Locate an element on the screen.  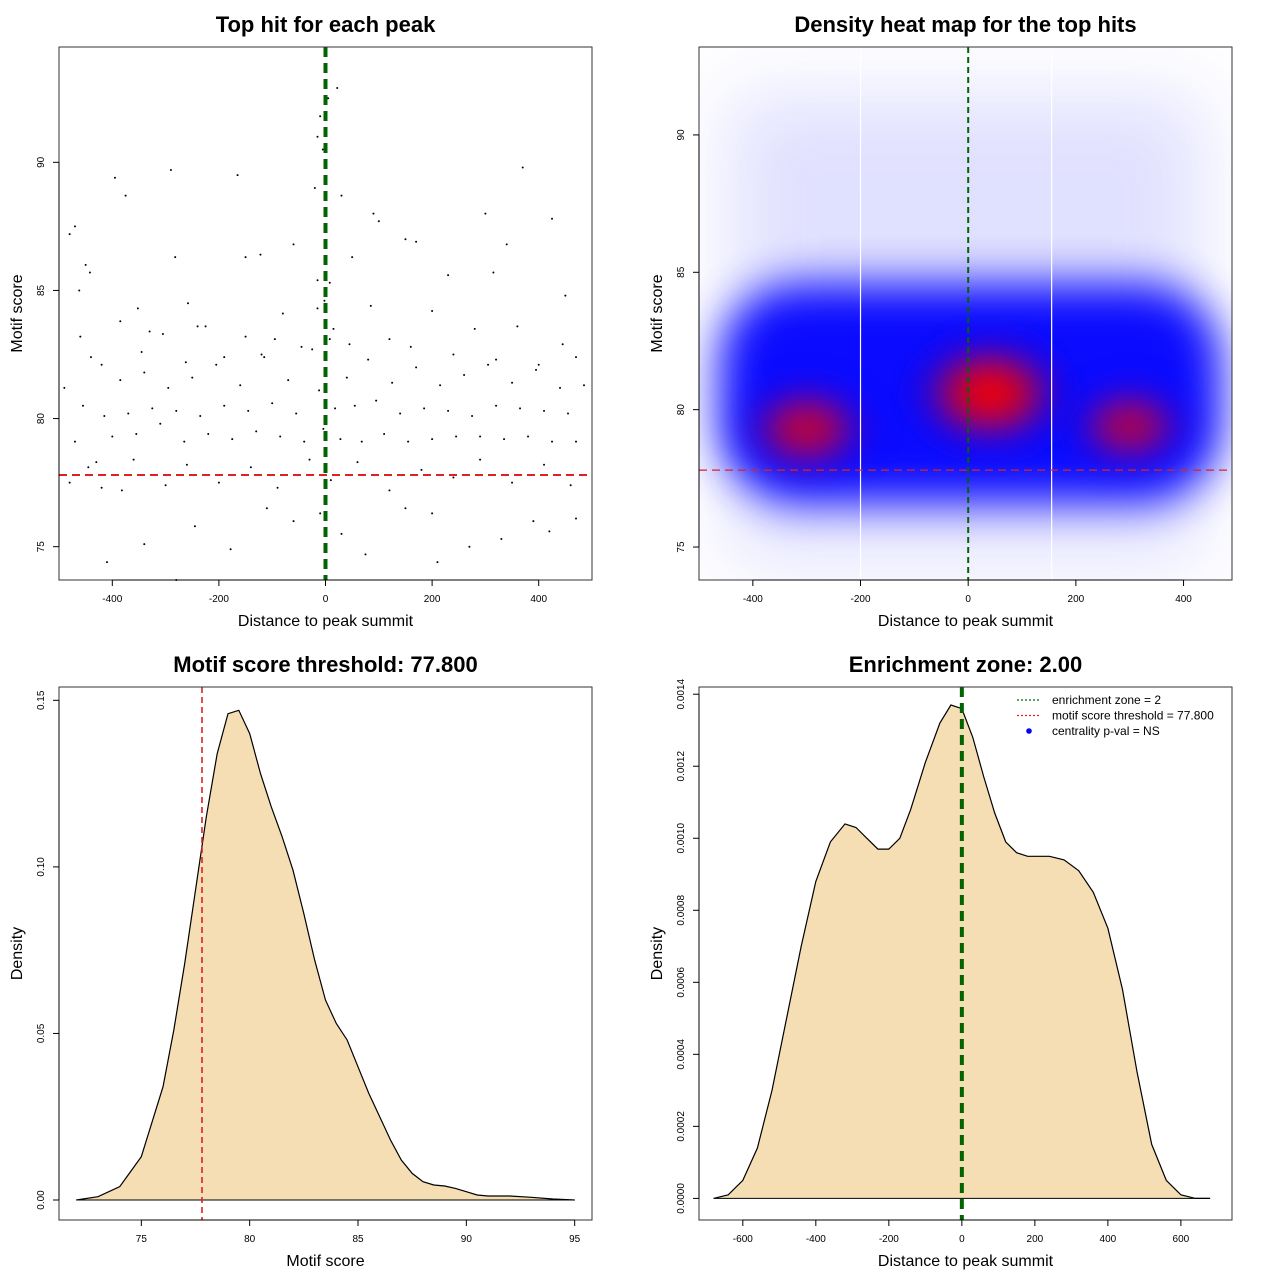
y-tick-label: 0.0000 is located at coordinates (681, 1198).